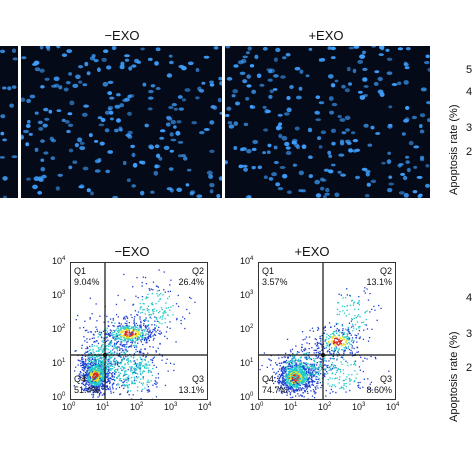 Image resolution: width=474 pixels, height=474 pixels. What do you see at coordinates (275, 384) in the screenshot?
I see `q4-label: Q4 74.7%` at bounding box center [275, 384].